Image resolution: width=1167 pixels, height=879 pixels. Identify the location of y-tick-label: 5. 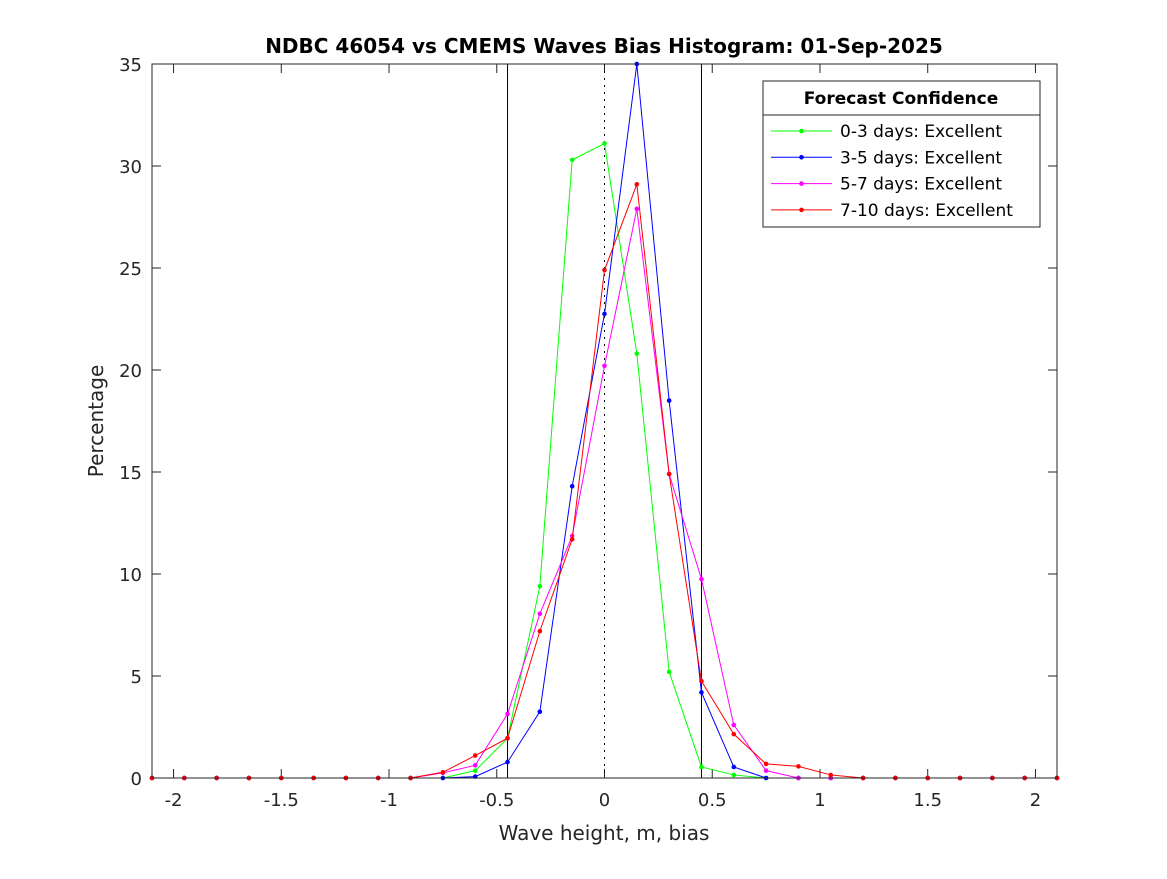
(136, 677).